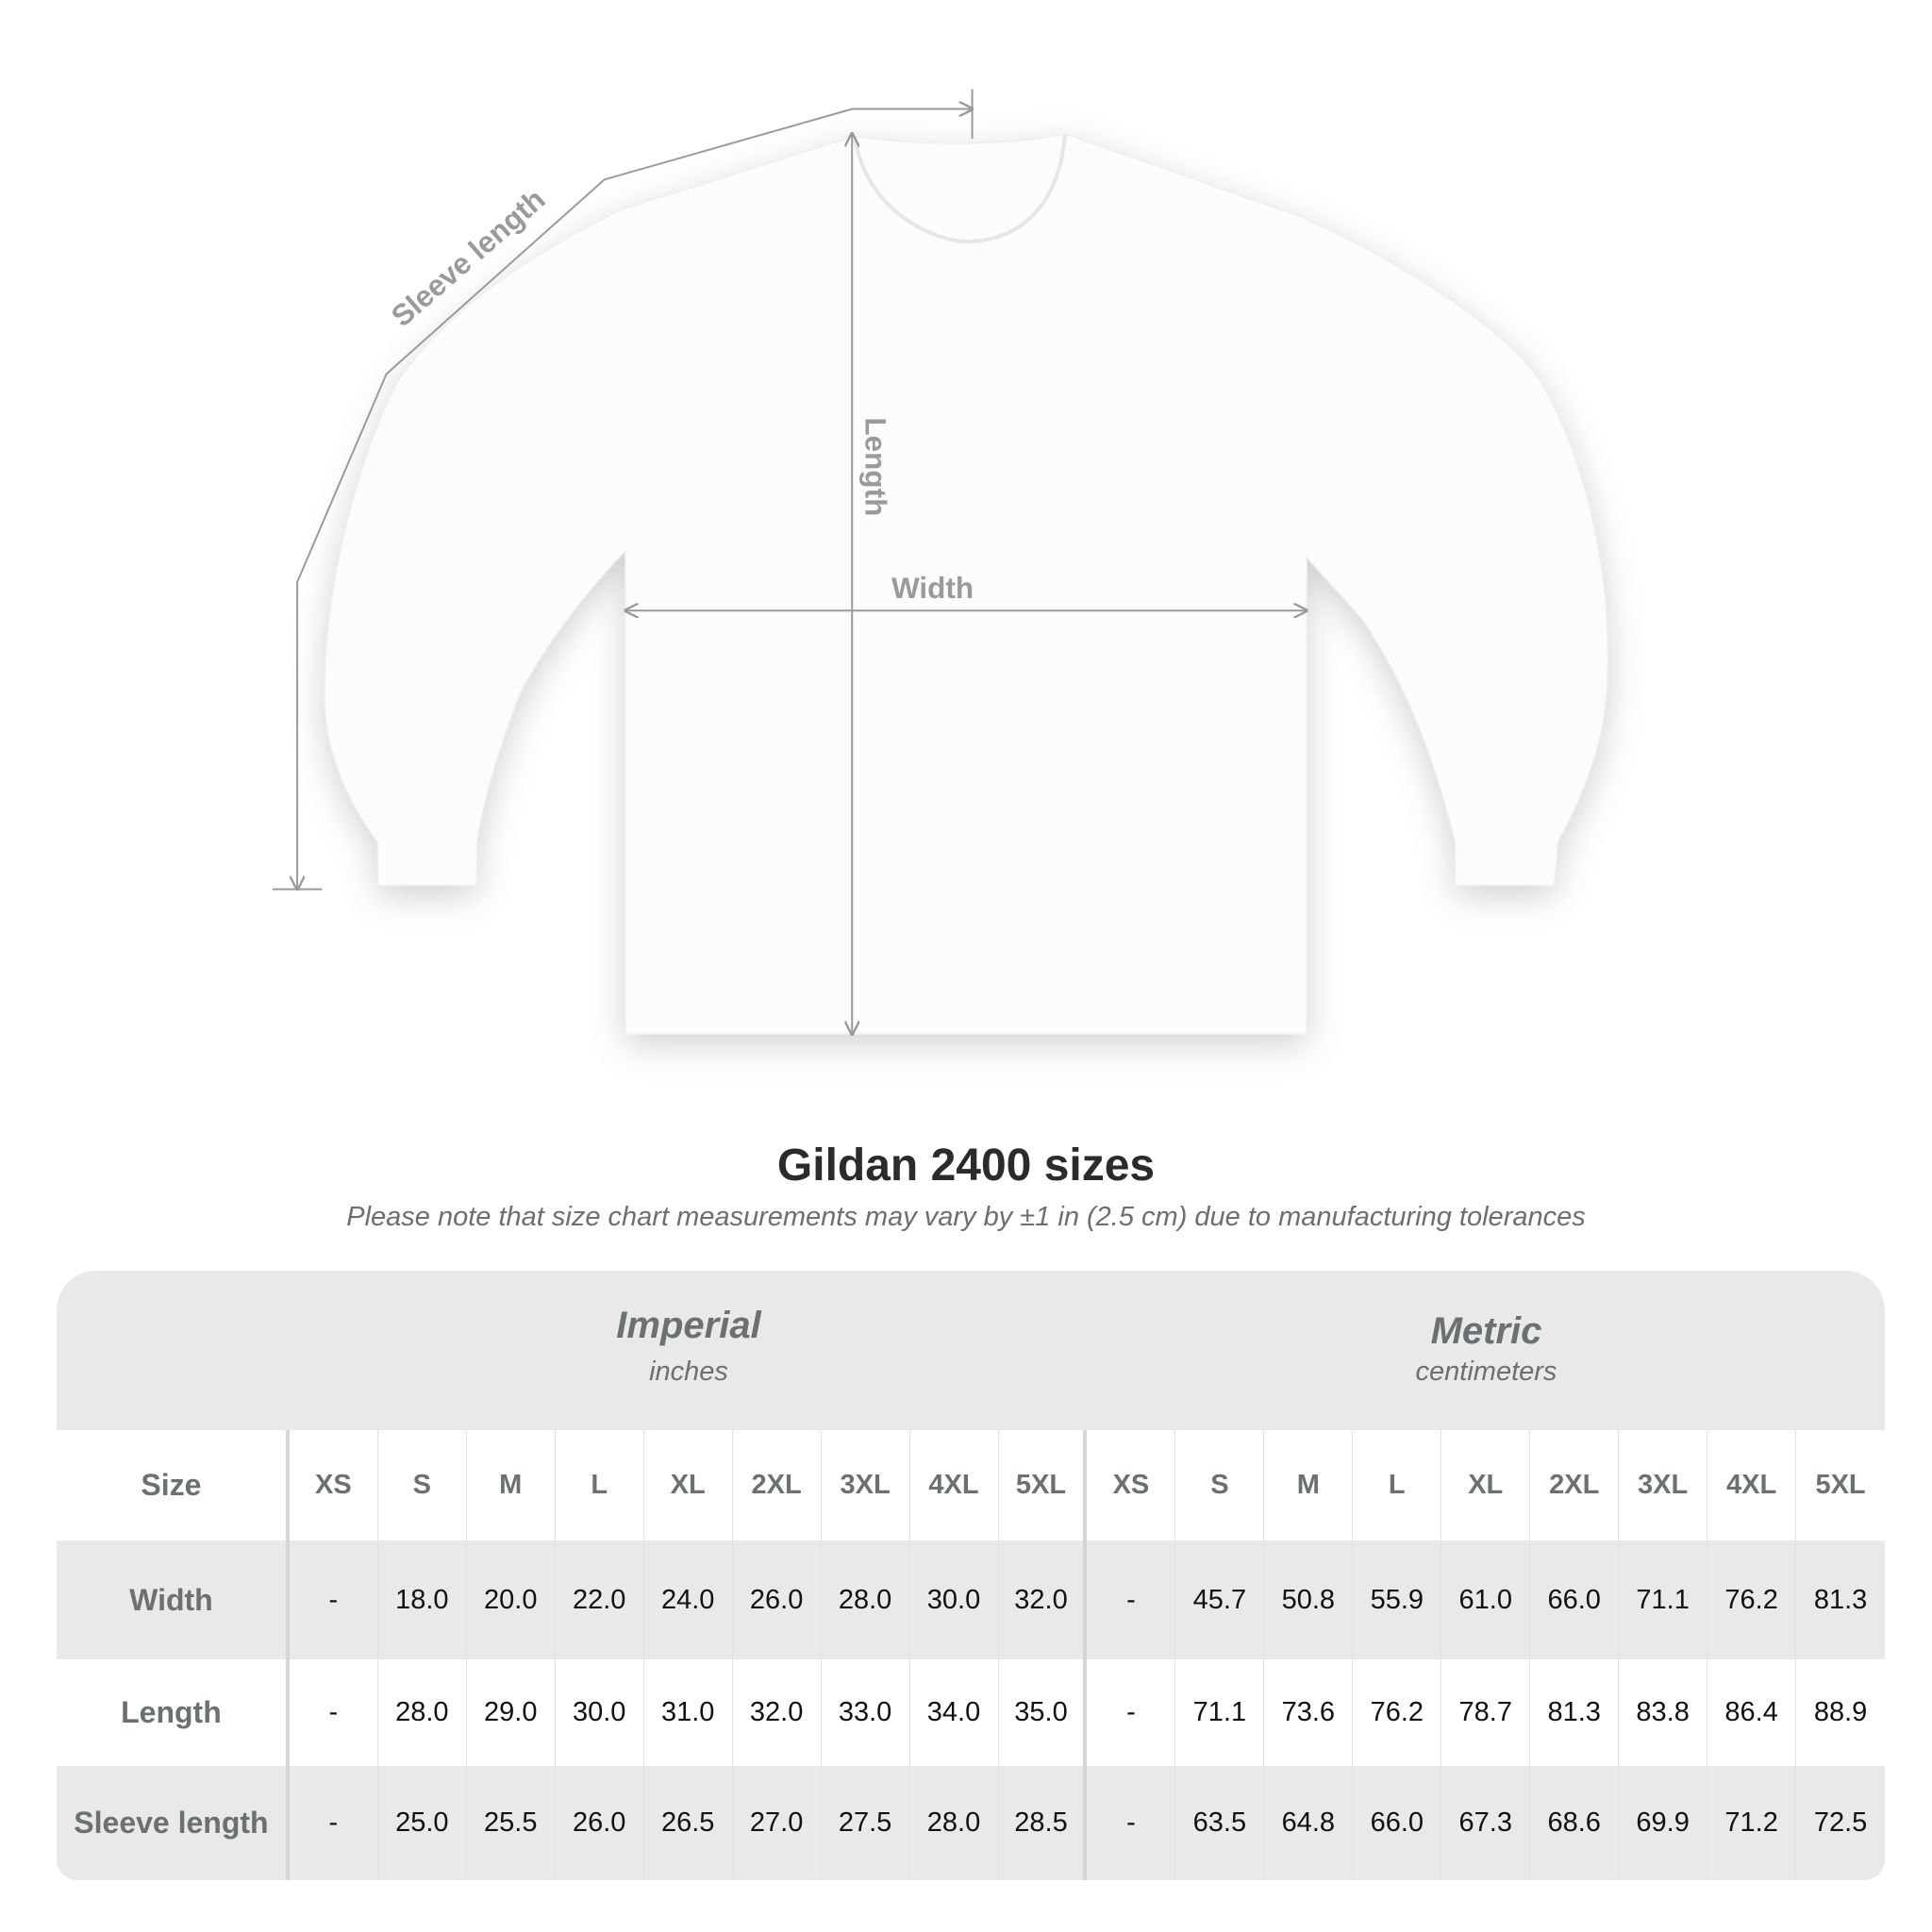 This screenshot has width=1932, height=1932. What do you see at coordinates (512, 1713) in the screenshot?
I see `value-cell: 29.0` at bounding box center [512, 1713].